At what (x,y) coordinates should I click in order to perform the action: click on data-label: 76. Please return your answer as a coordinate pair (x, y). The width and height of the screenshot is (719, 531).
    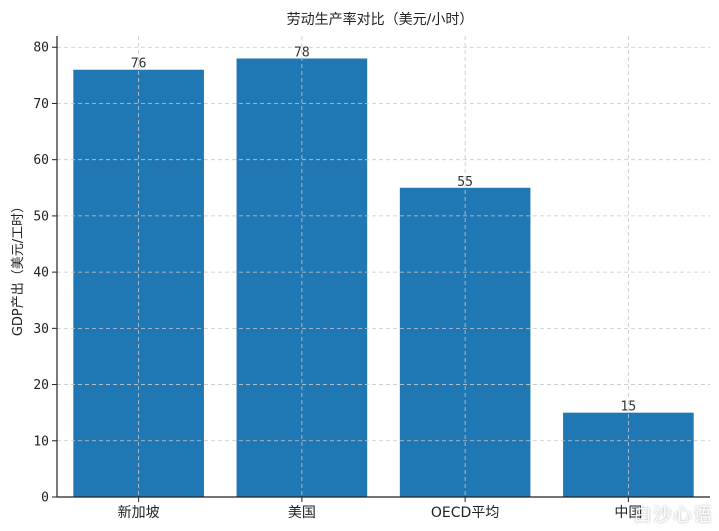
    Looking at the image, I should click on (139, 64).